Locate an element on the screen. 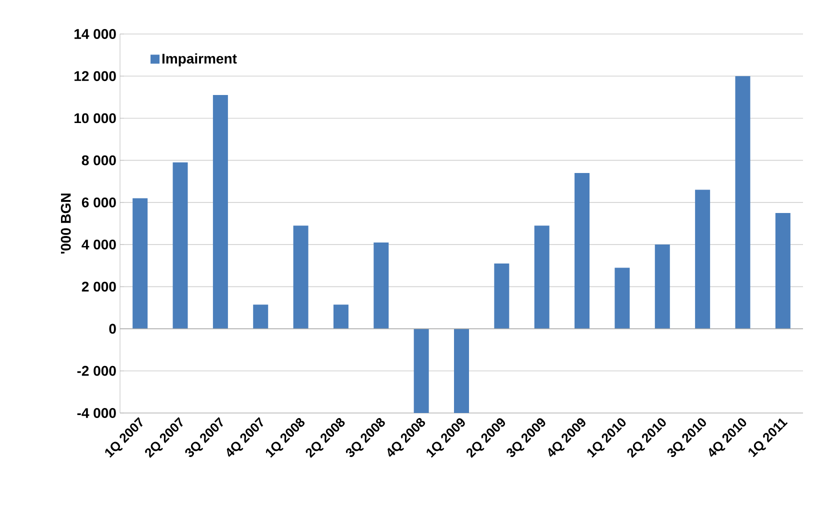  y-tick-label: 14 000 is located at coordinates (95, 34).